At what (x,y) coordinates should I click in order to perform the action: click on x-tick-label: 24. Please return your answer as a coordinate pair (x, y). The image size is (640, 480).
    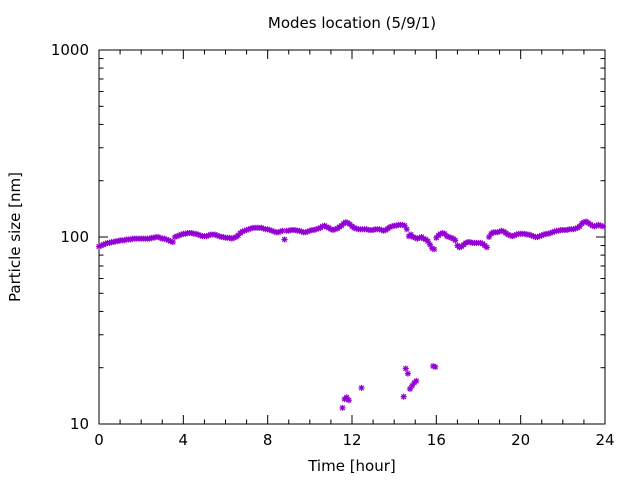
    Looking at the image, I should click on (604, 440).